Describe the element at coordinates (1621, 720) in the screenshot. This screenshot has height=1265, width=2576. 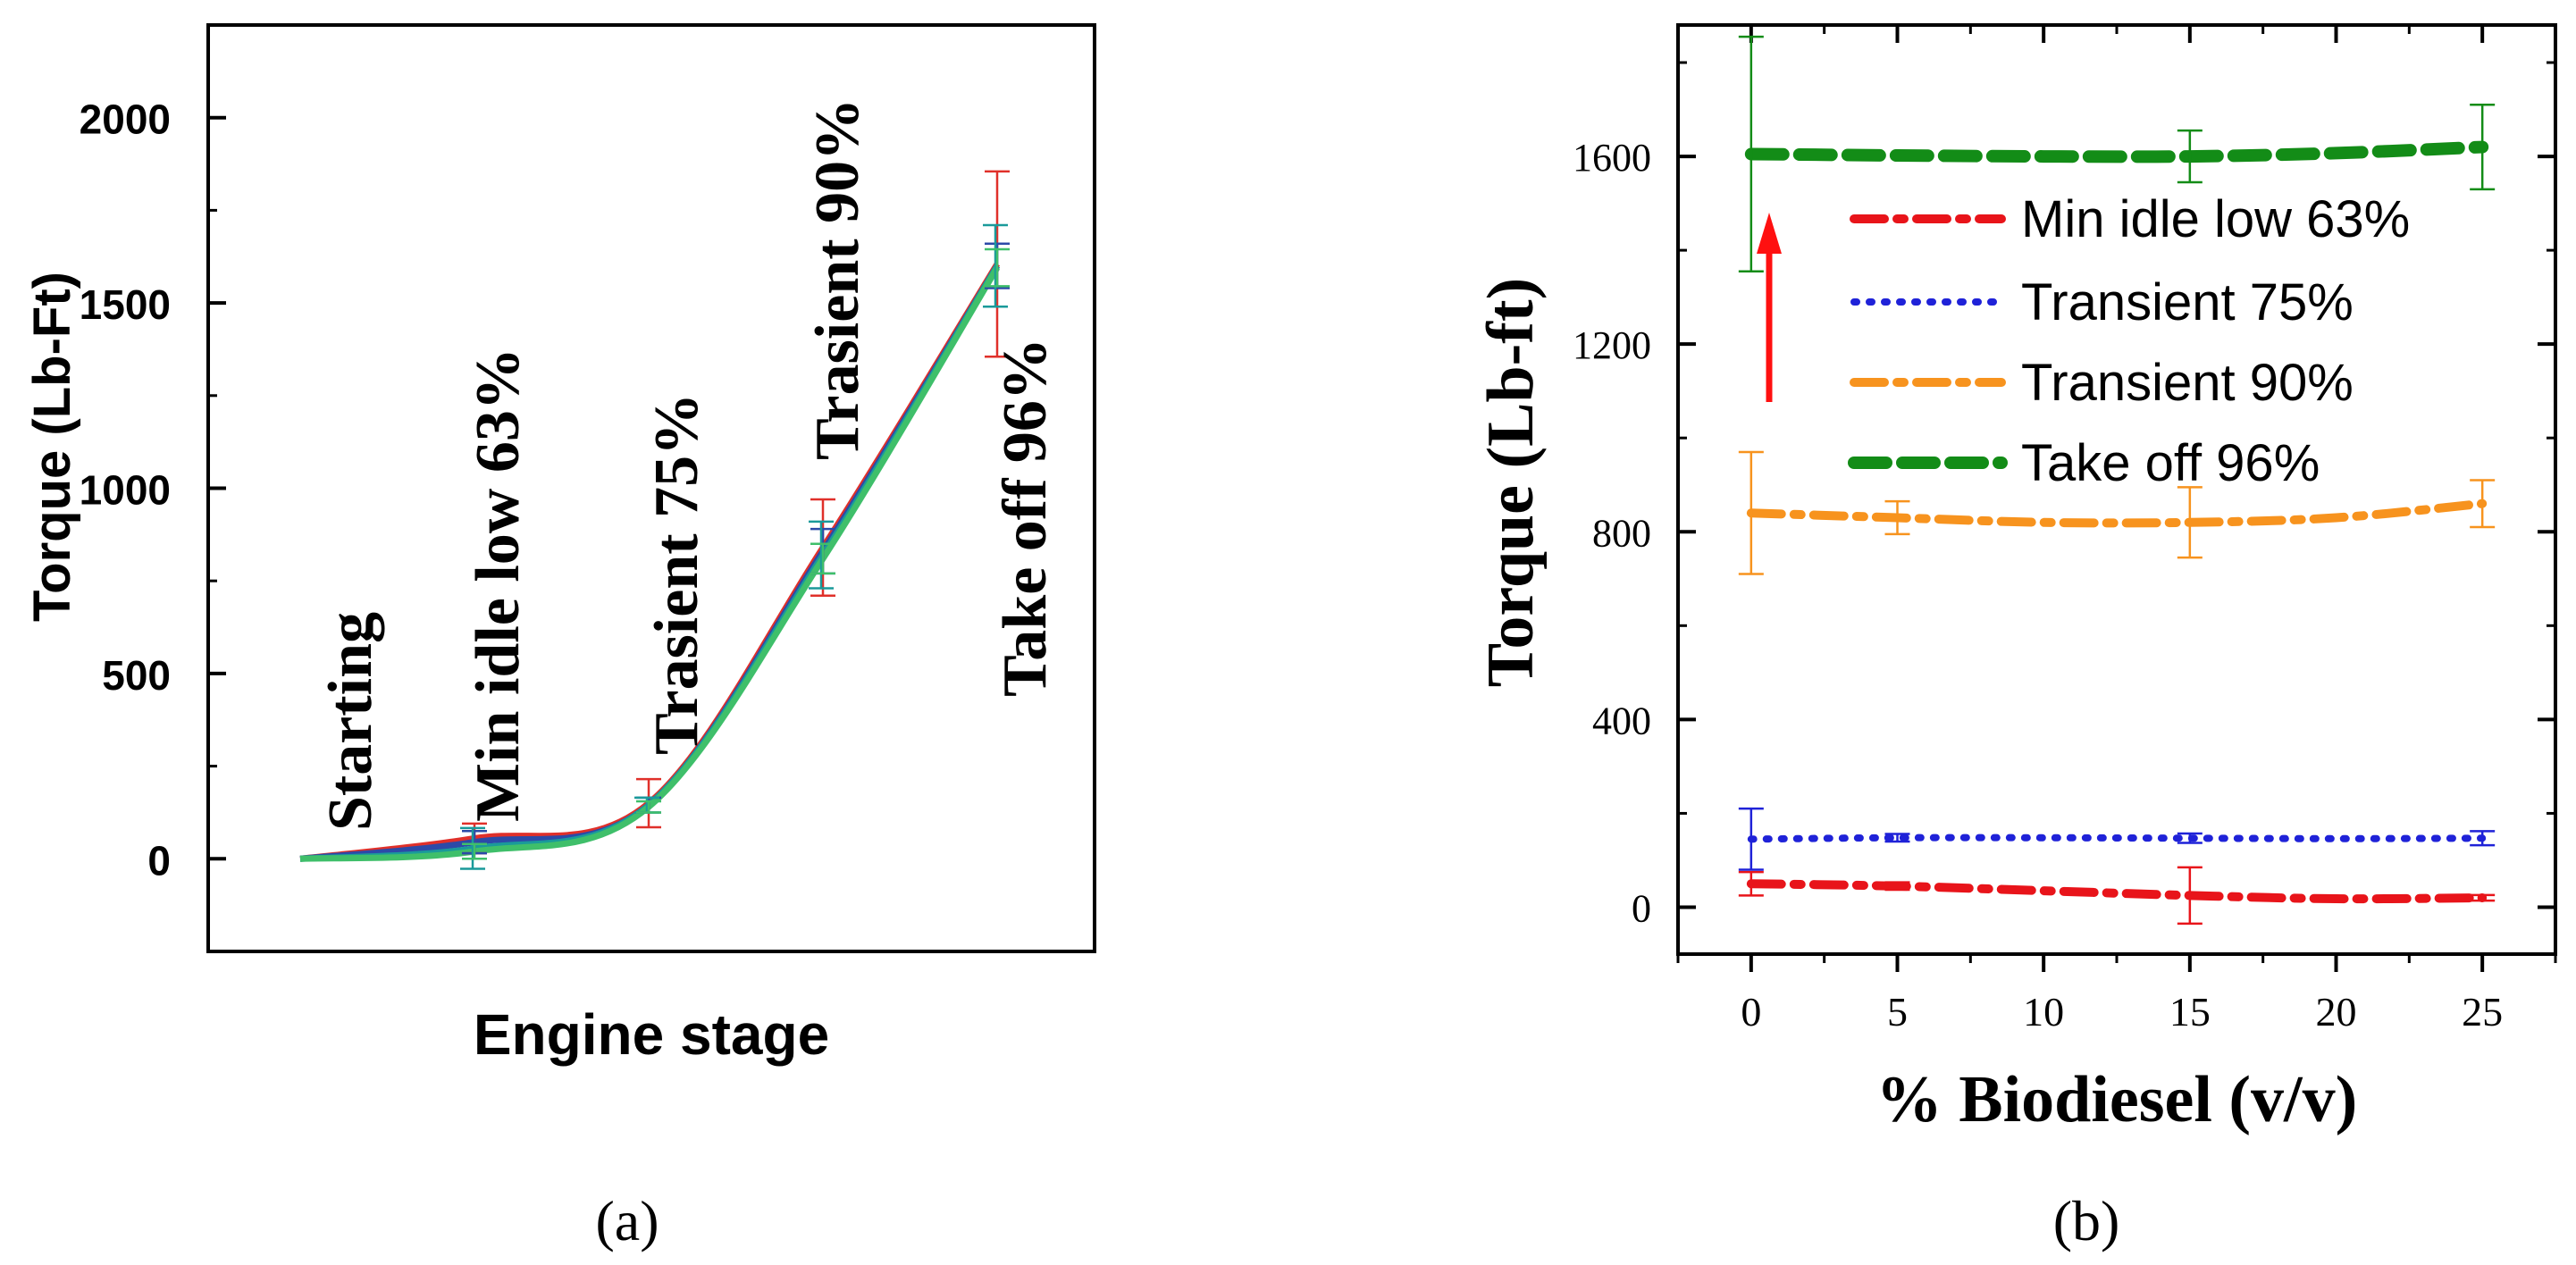
I see `y-tick-label: 400` at that location.